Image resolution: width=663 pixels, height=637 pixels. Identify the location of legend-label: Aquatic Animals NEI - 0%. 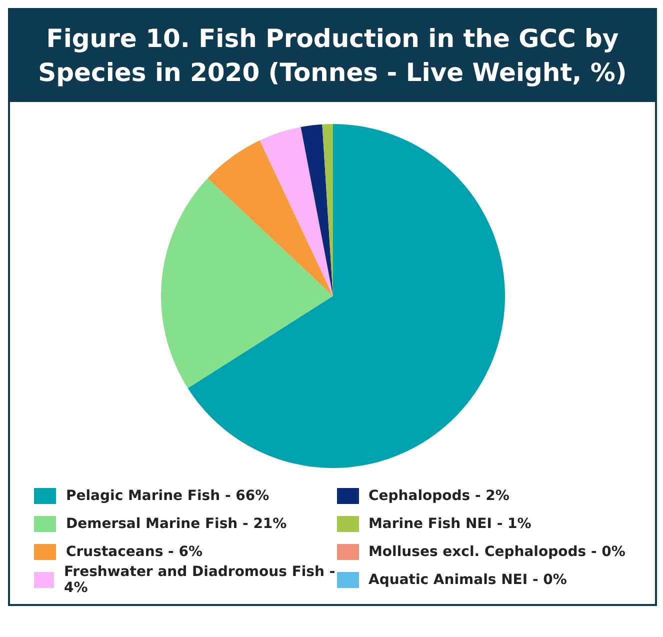
(467, 580).